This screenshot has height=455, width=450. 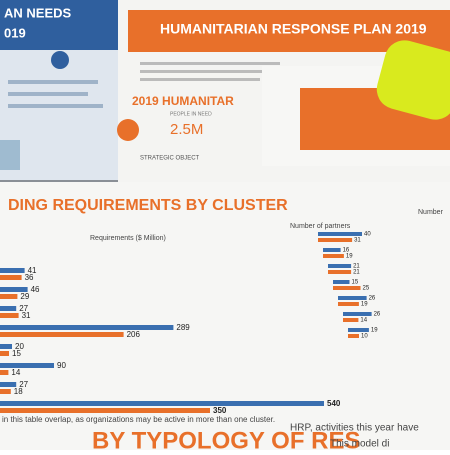 I want to click on requirement-label: 29, so click(x=24, y=296).